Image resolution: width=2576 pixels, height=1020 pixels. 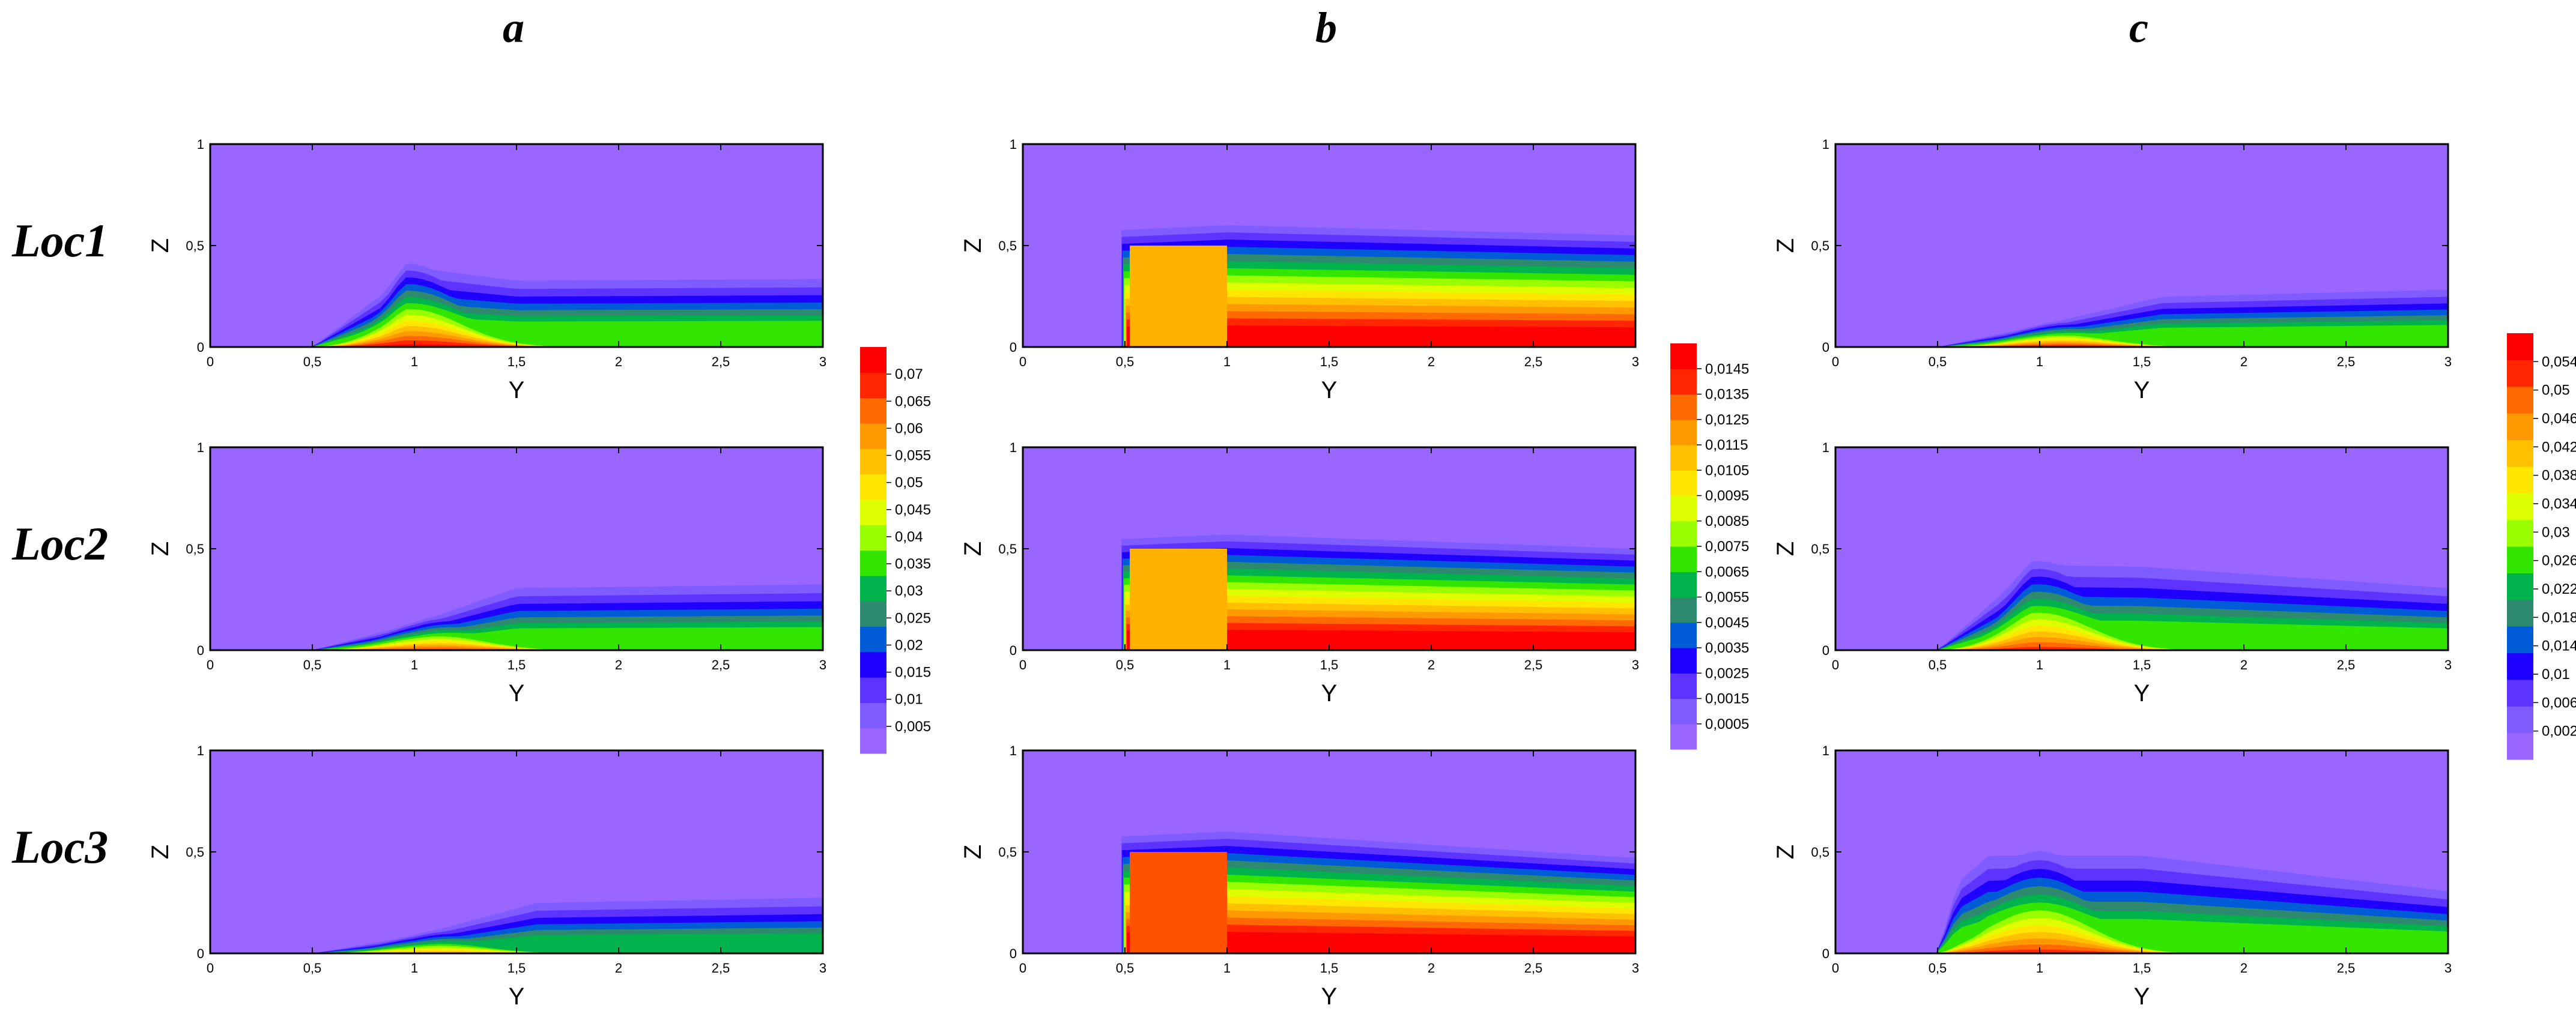 What do you see at coordinates (909, 374) in the screenshot?
I see `colorbar-tick-label: 0,07` at bounding box center [909, 374].